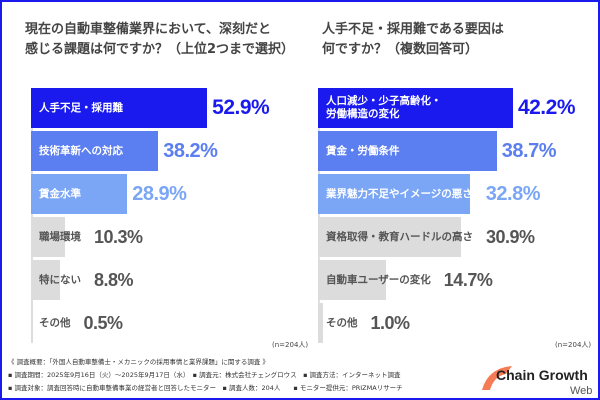  I want to click on value-label: 30.9%, so click(510, 236).